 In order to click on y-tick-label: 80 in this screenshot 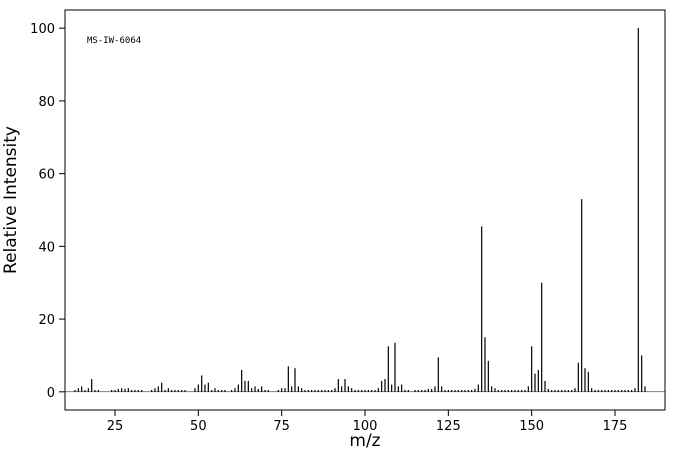, I will do `click(46, 102)`.